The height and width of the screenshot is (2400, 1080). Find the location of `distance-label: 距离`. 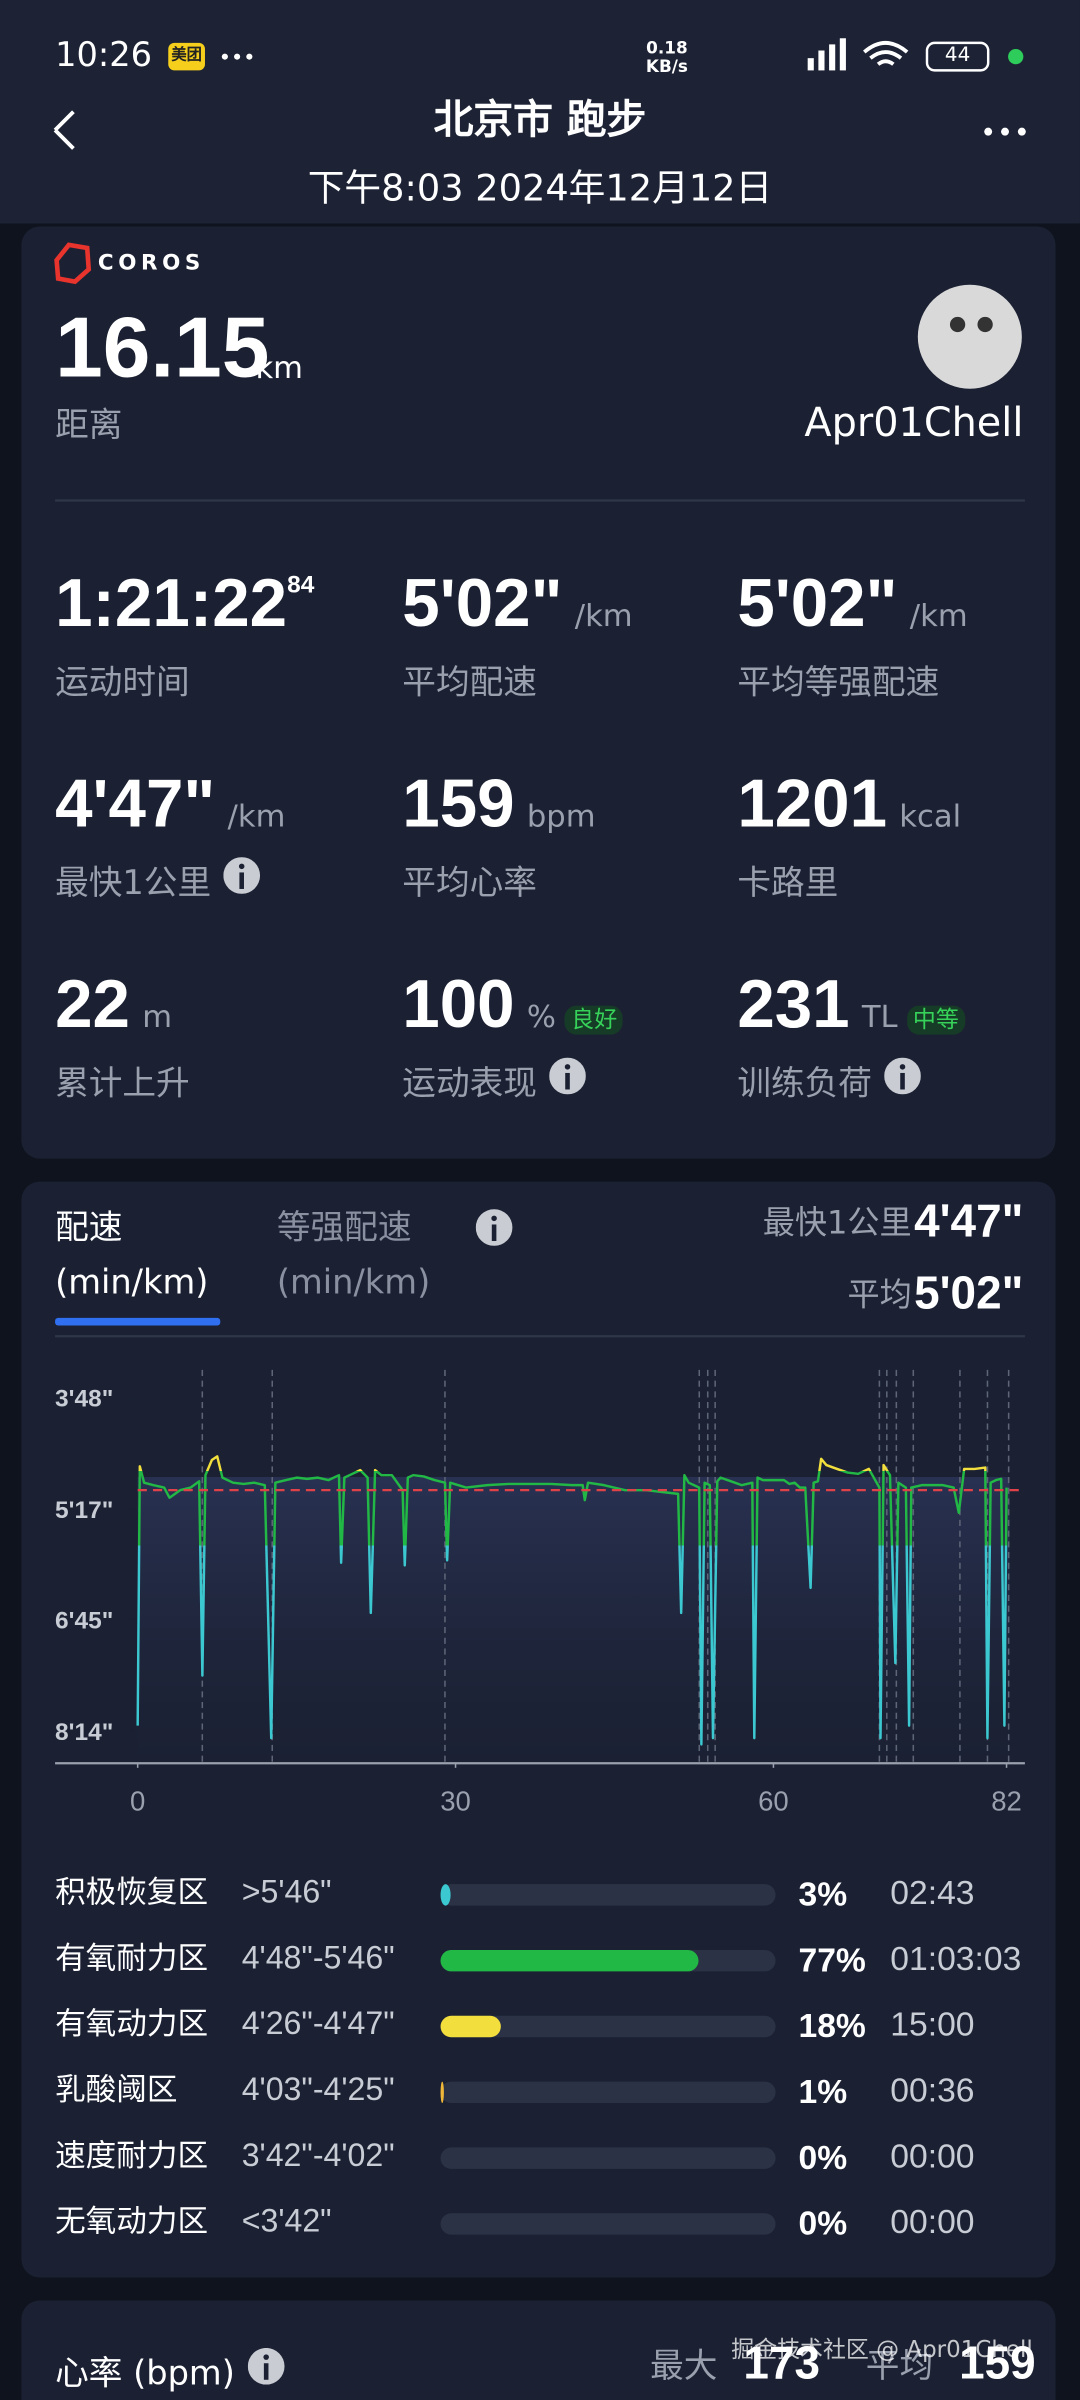

distance-label: 距离 is located at coordinates (89, 426).